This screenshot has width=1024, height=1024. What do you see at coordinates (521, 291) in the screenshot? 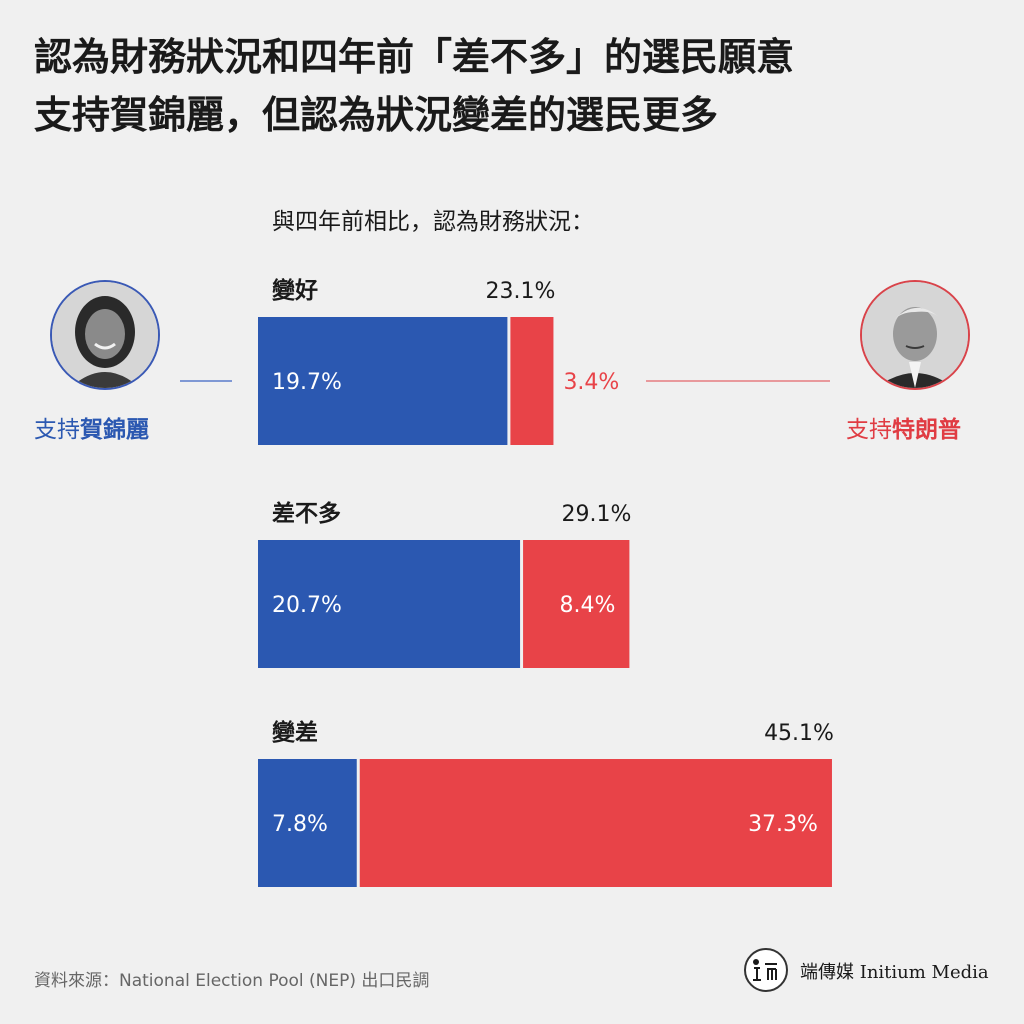
I see `total-label: 23.1%` at bounding box center [521, 291].